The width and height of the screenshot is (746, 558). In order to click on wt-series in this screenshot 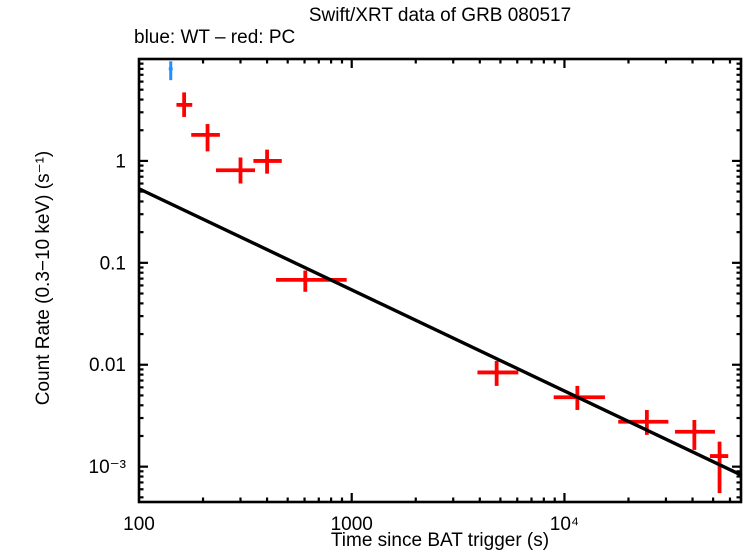, I will do `click(170, 71)`.